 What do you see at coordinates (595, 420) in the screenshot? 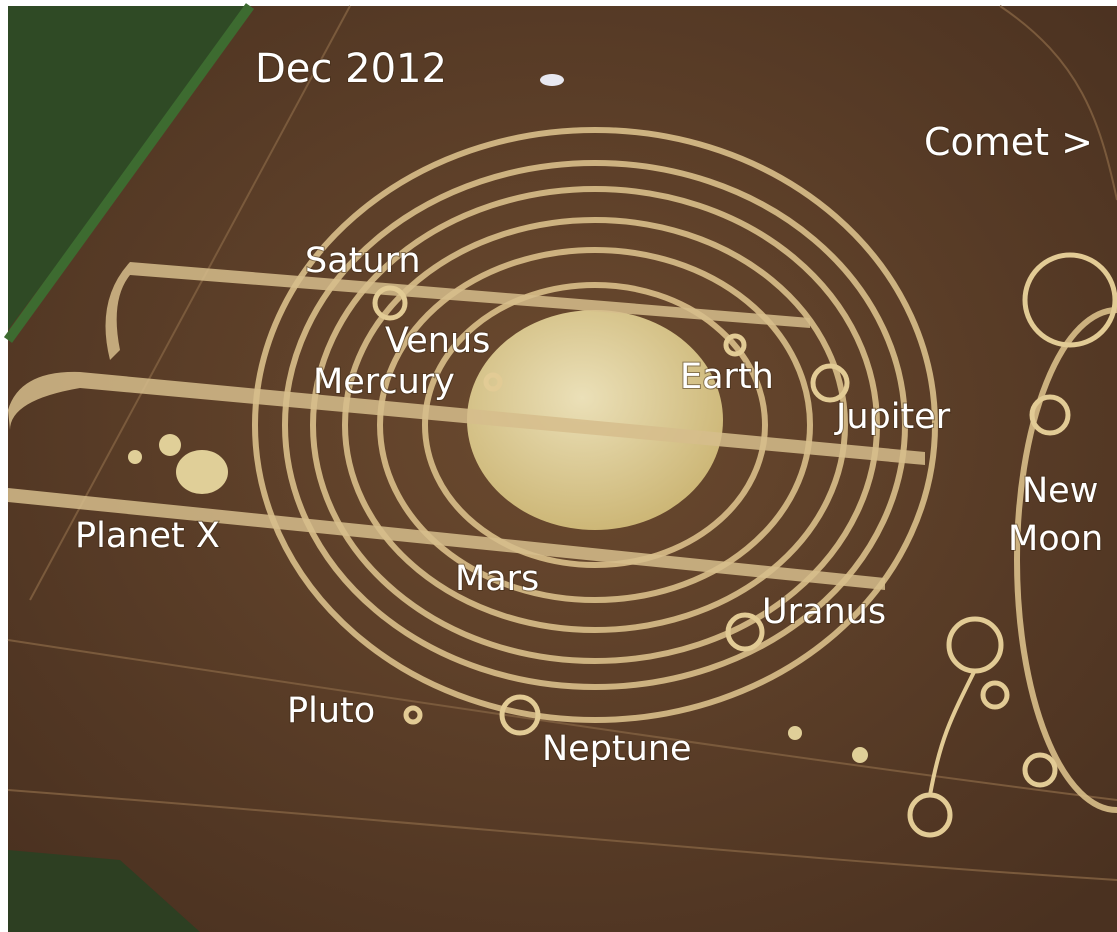
I see `sun` at bounding box center [595, 420].